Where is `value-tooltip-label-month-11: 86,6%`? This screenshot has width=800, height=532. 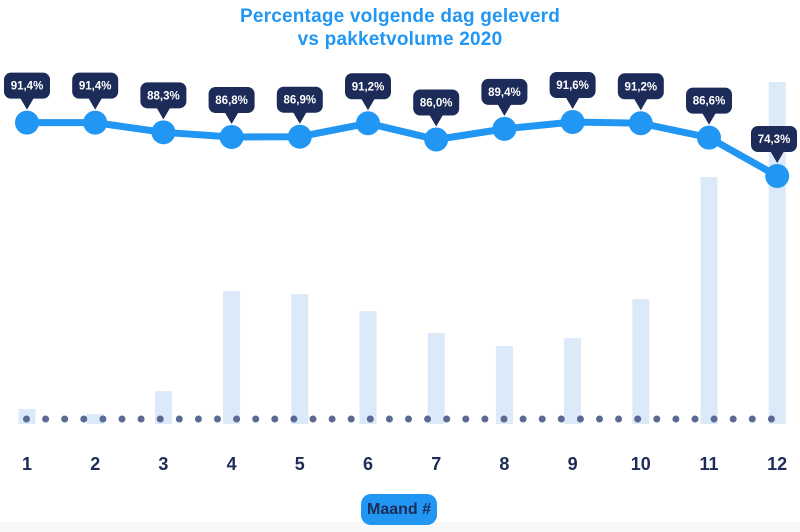
value-tooltip-label-month-11: 86,6% is located at coordinates (709, 102).